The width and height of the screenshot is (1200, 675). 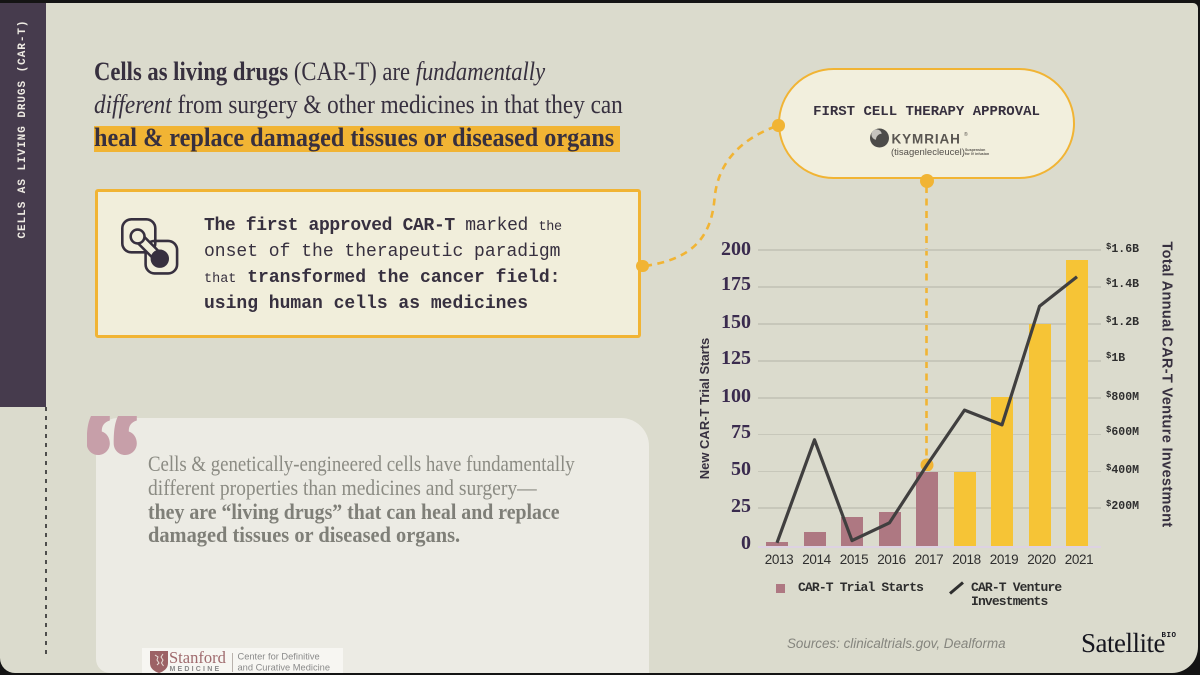 What do you see at coordinates (196, 669) in the screenshot?
I see `svg-text: MEDICINE` at bounding box center [196, 669].